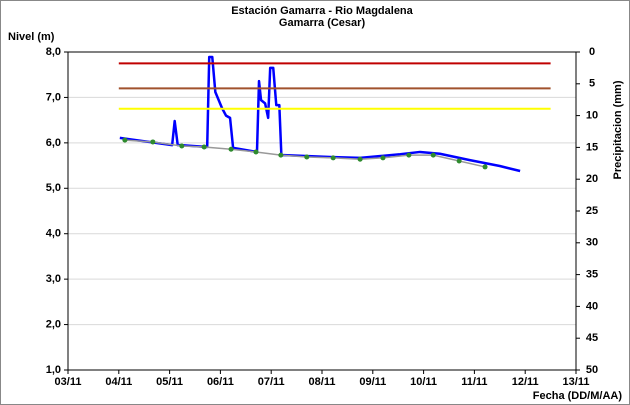 The image size is (630, 405). What do you see at coordinates (53, 143) in the screenshot?
I see `y-tick-label: 6,0` at bounding box center [53, 143].